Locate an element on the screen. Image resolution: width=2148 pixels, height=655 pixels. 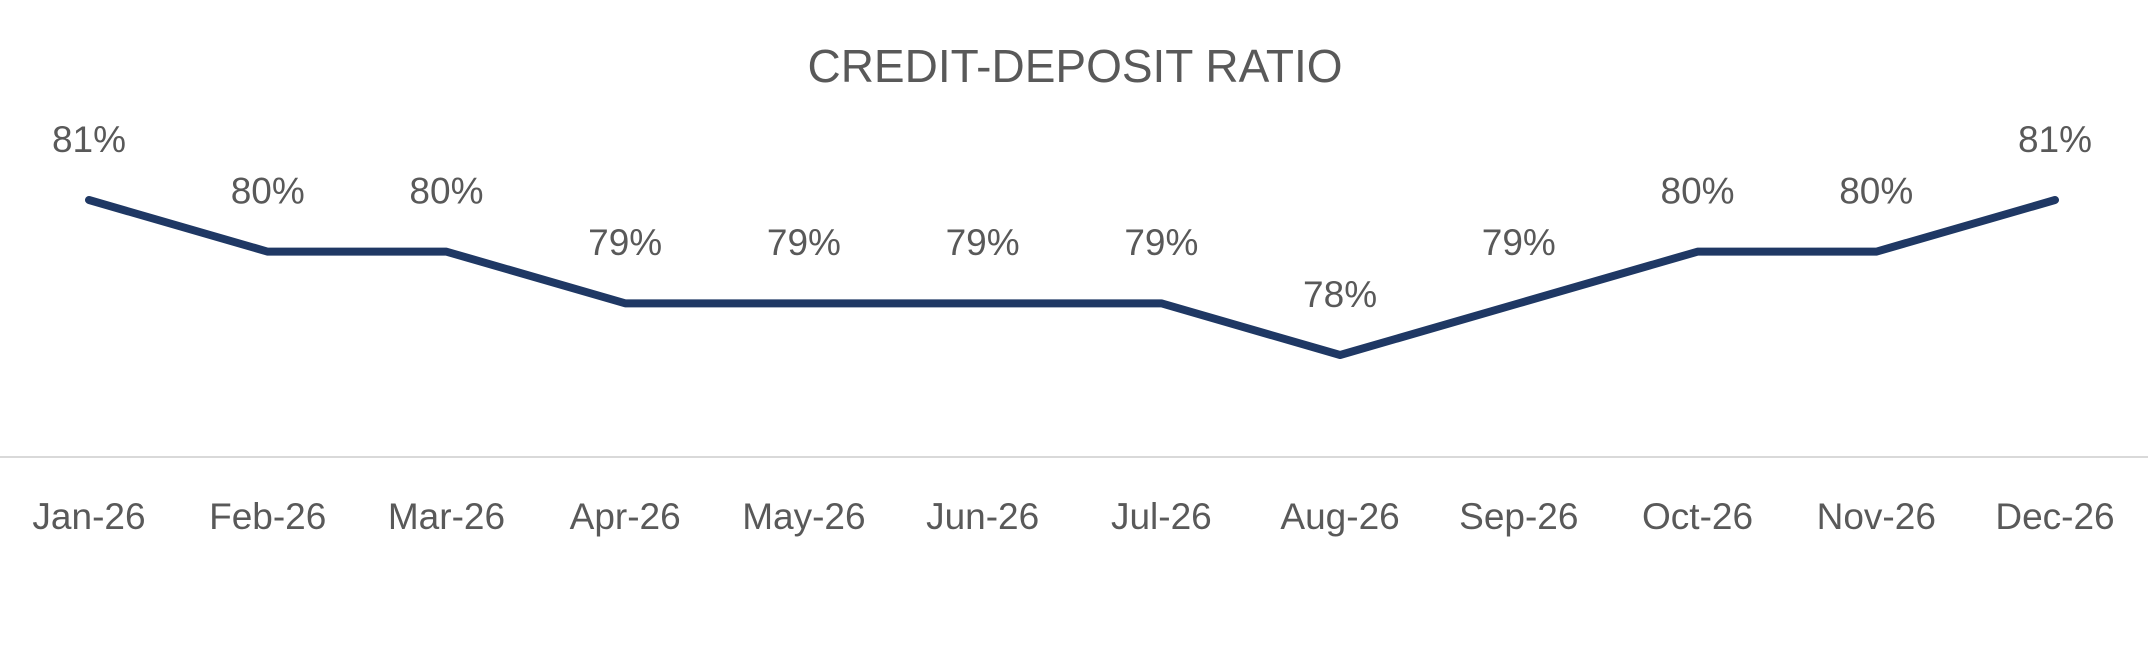
x-tick-label: May-26 is located at coordinates (803, 516).